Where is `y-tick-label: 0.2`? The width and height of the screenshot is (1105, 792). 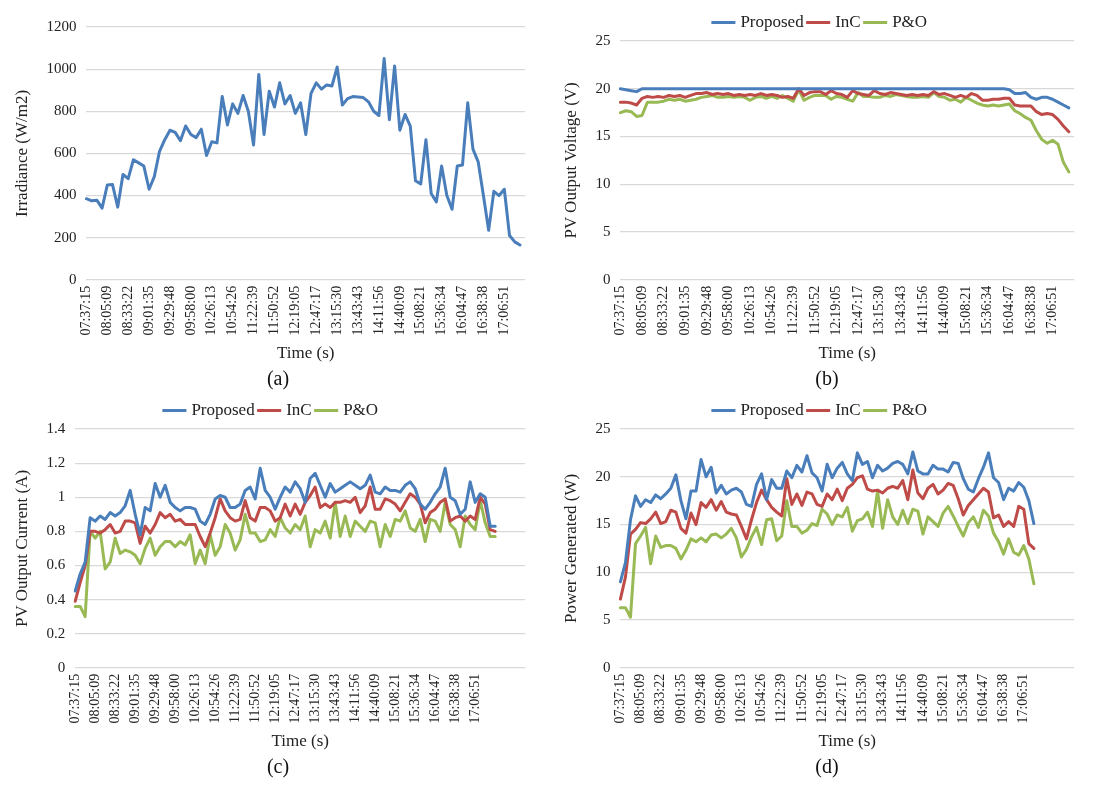 y-tick-label: 0.2 is located at coordinates (56, 632).